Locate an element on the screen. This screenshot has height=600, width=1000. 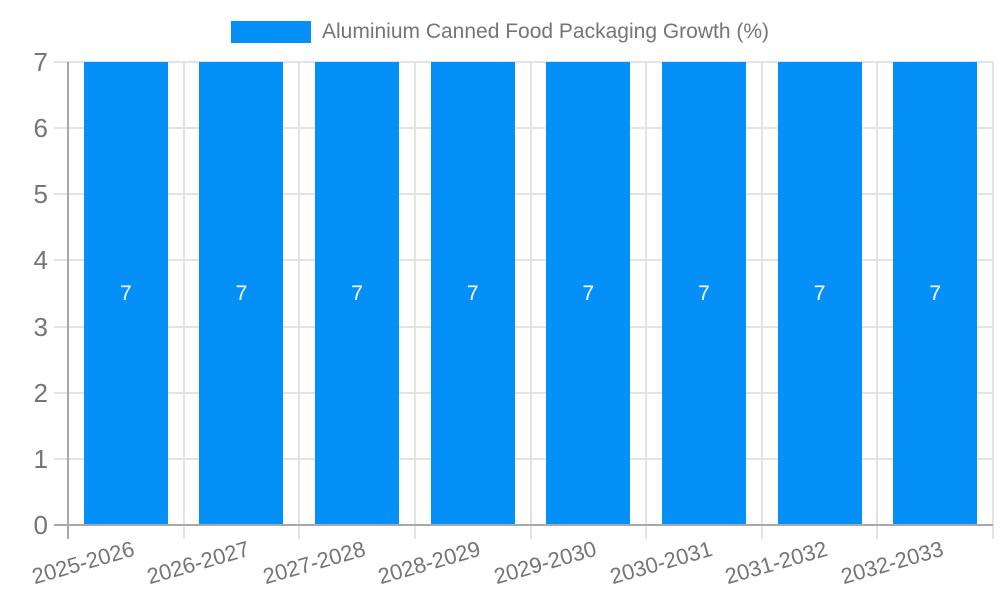
legend-swatch-icon is located at coordinates (270, 32).